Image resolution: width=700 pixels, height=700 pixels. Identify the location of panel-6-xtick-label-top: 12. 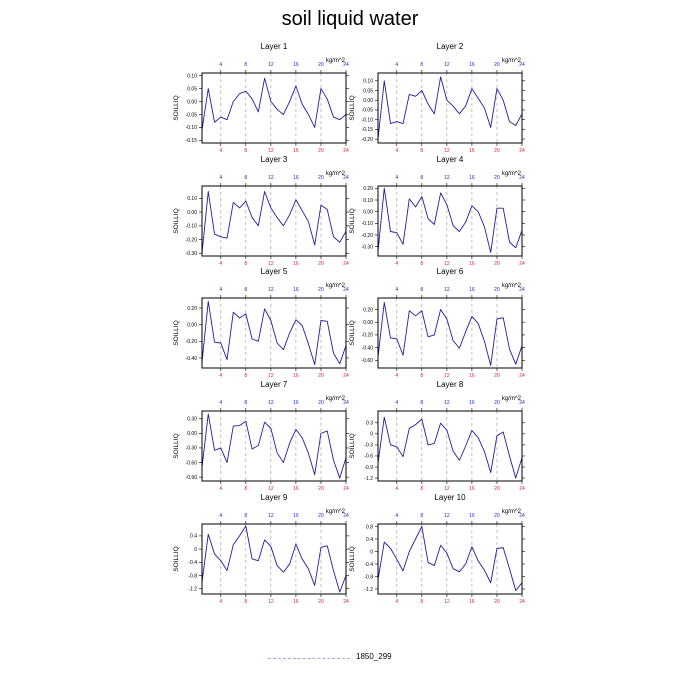
(447, 290).